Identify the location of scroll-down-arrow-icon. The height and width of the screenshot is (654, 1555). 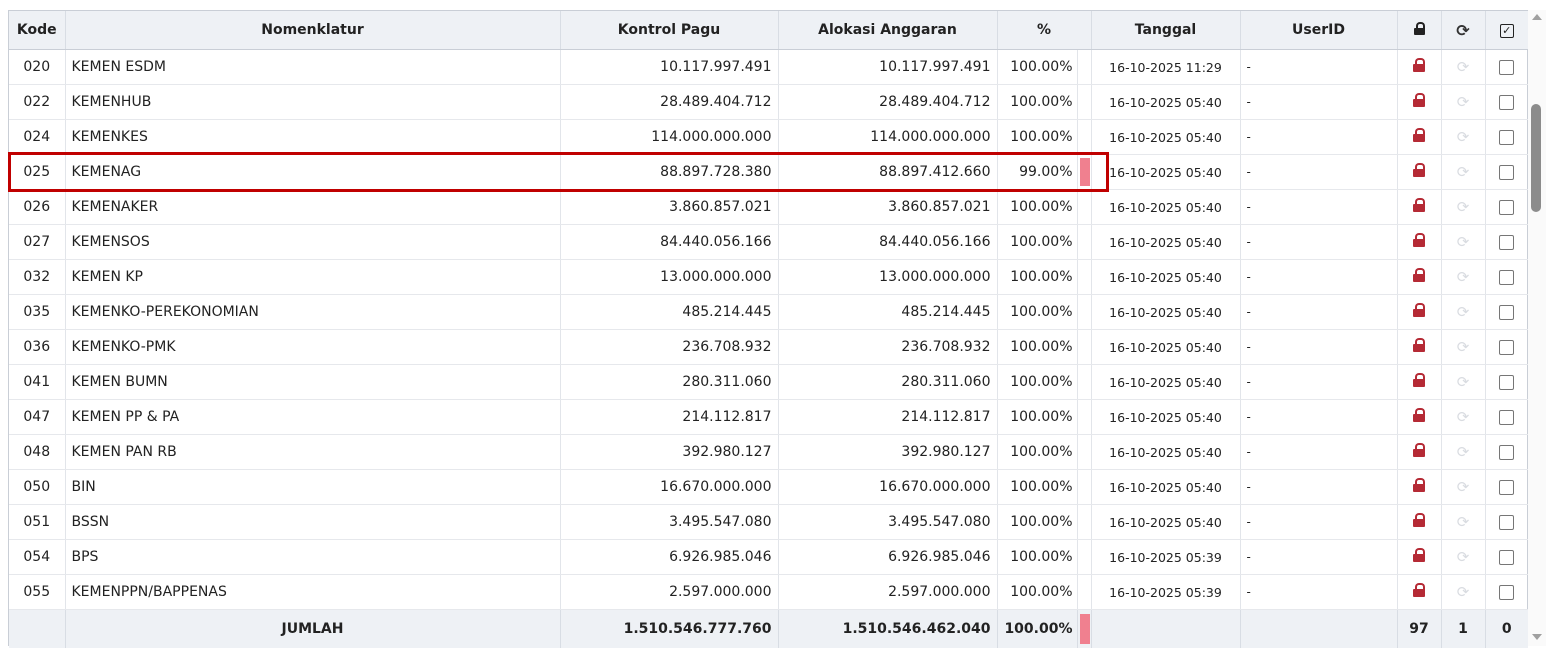
(1537, 637).